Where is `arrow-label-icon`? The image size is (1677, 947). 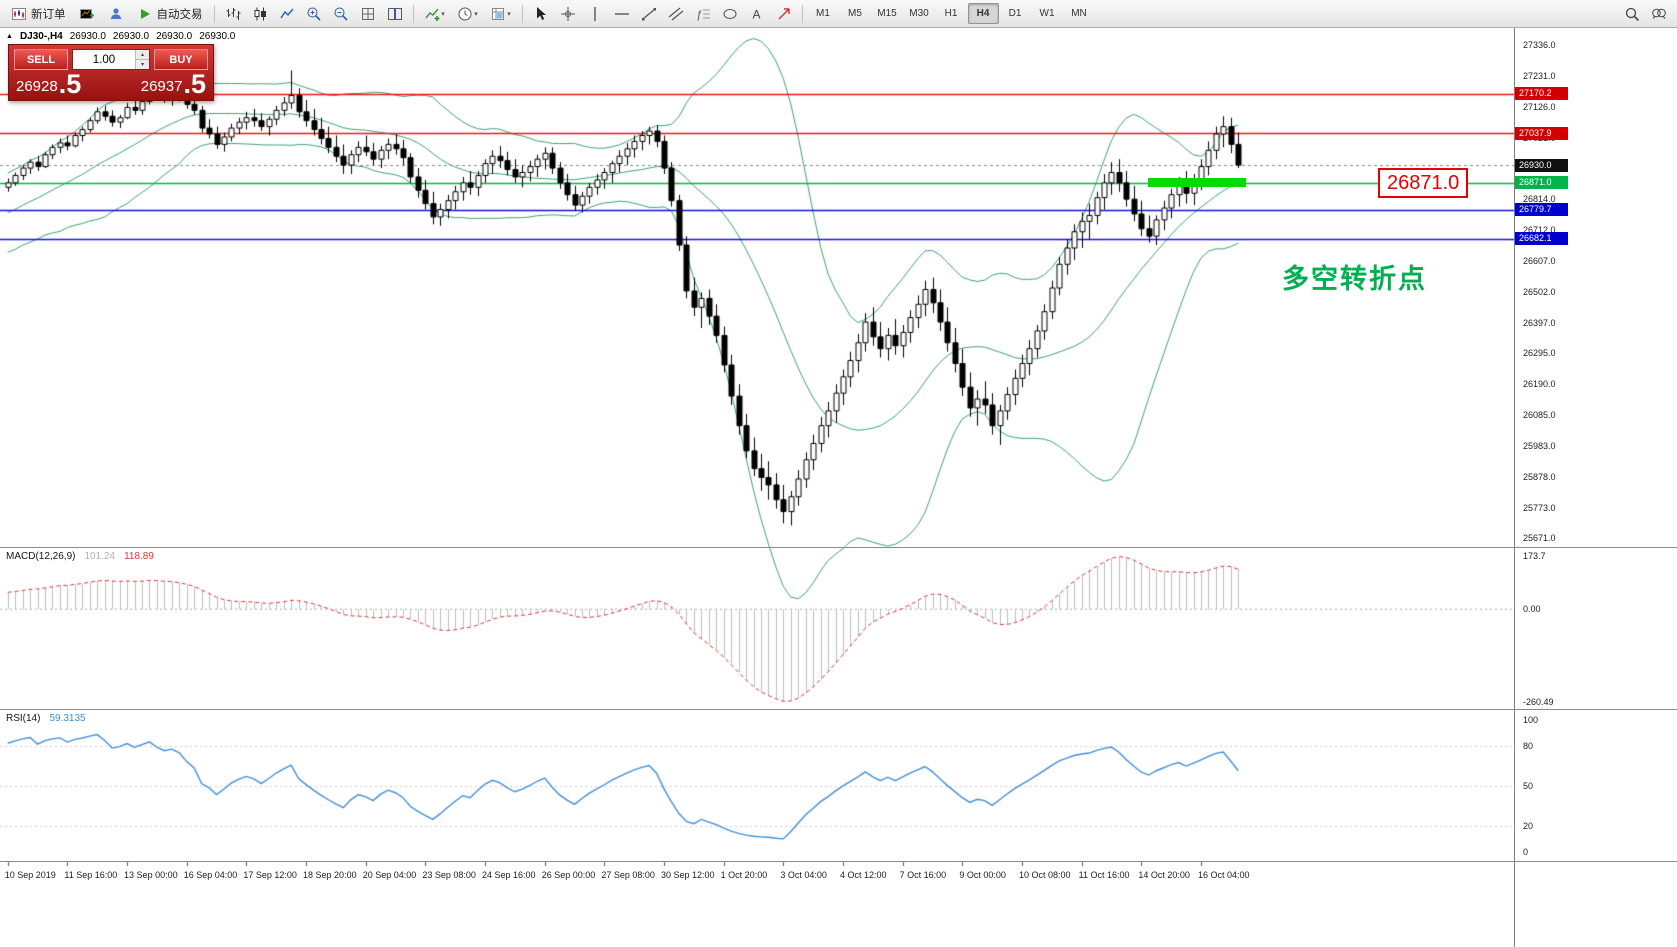
arrow-label-icon is located at coordinates (784, 14).